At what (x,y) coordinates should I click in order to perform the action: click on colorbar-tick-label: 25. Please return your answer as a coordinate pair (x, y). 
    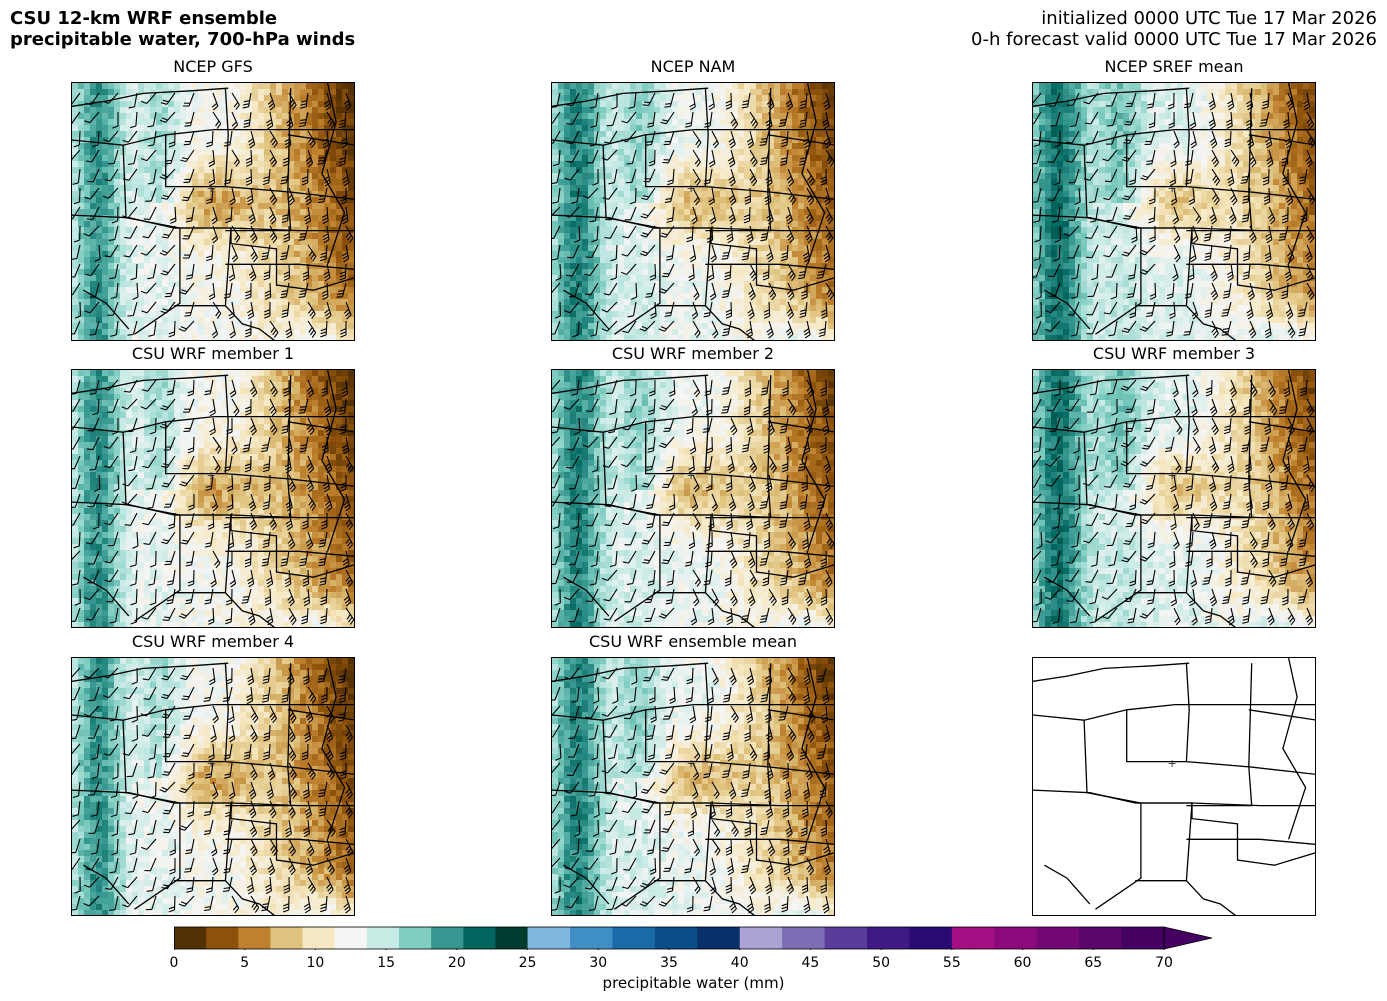
    Looking at the image, I should click on (528, 963).